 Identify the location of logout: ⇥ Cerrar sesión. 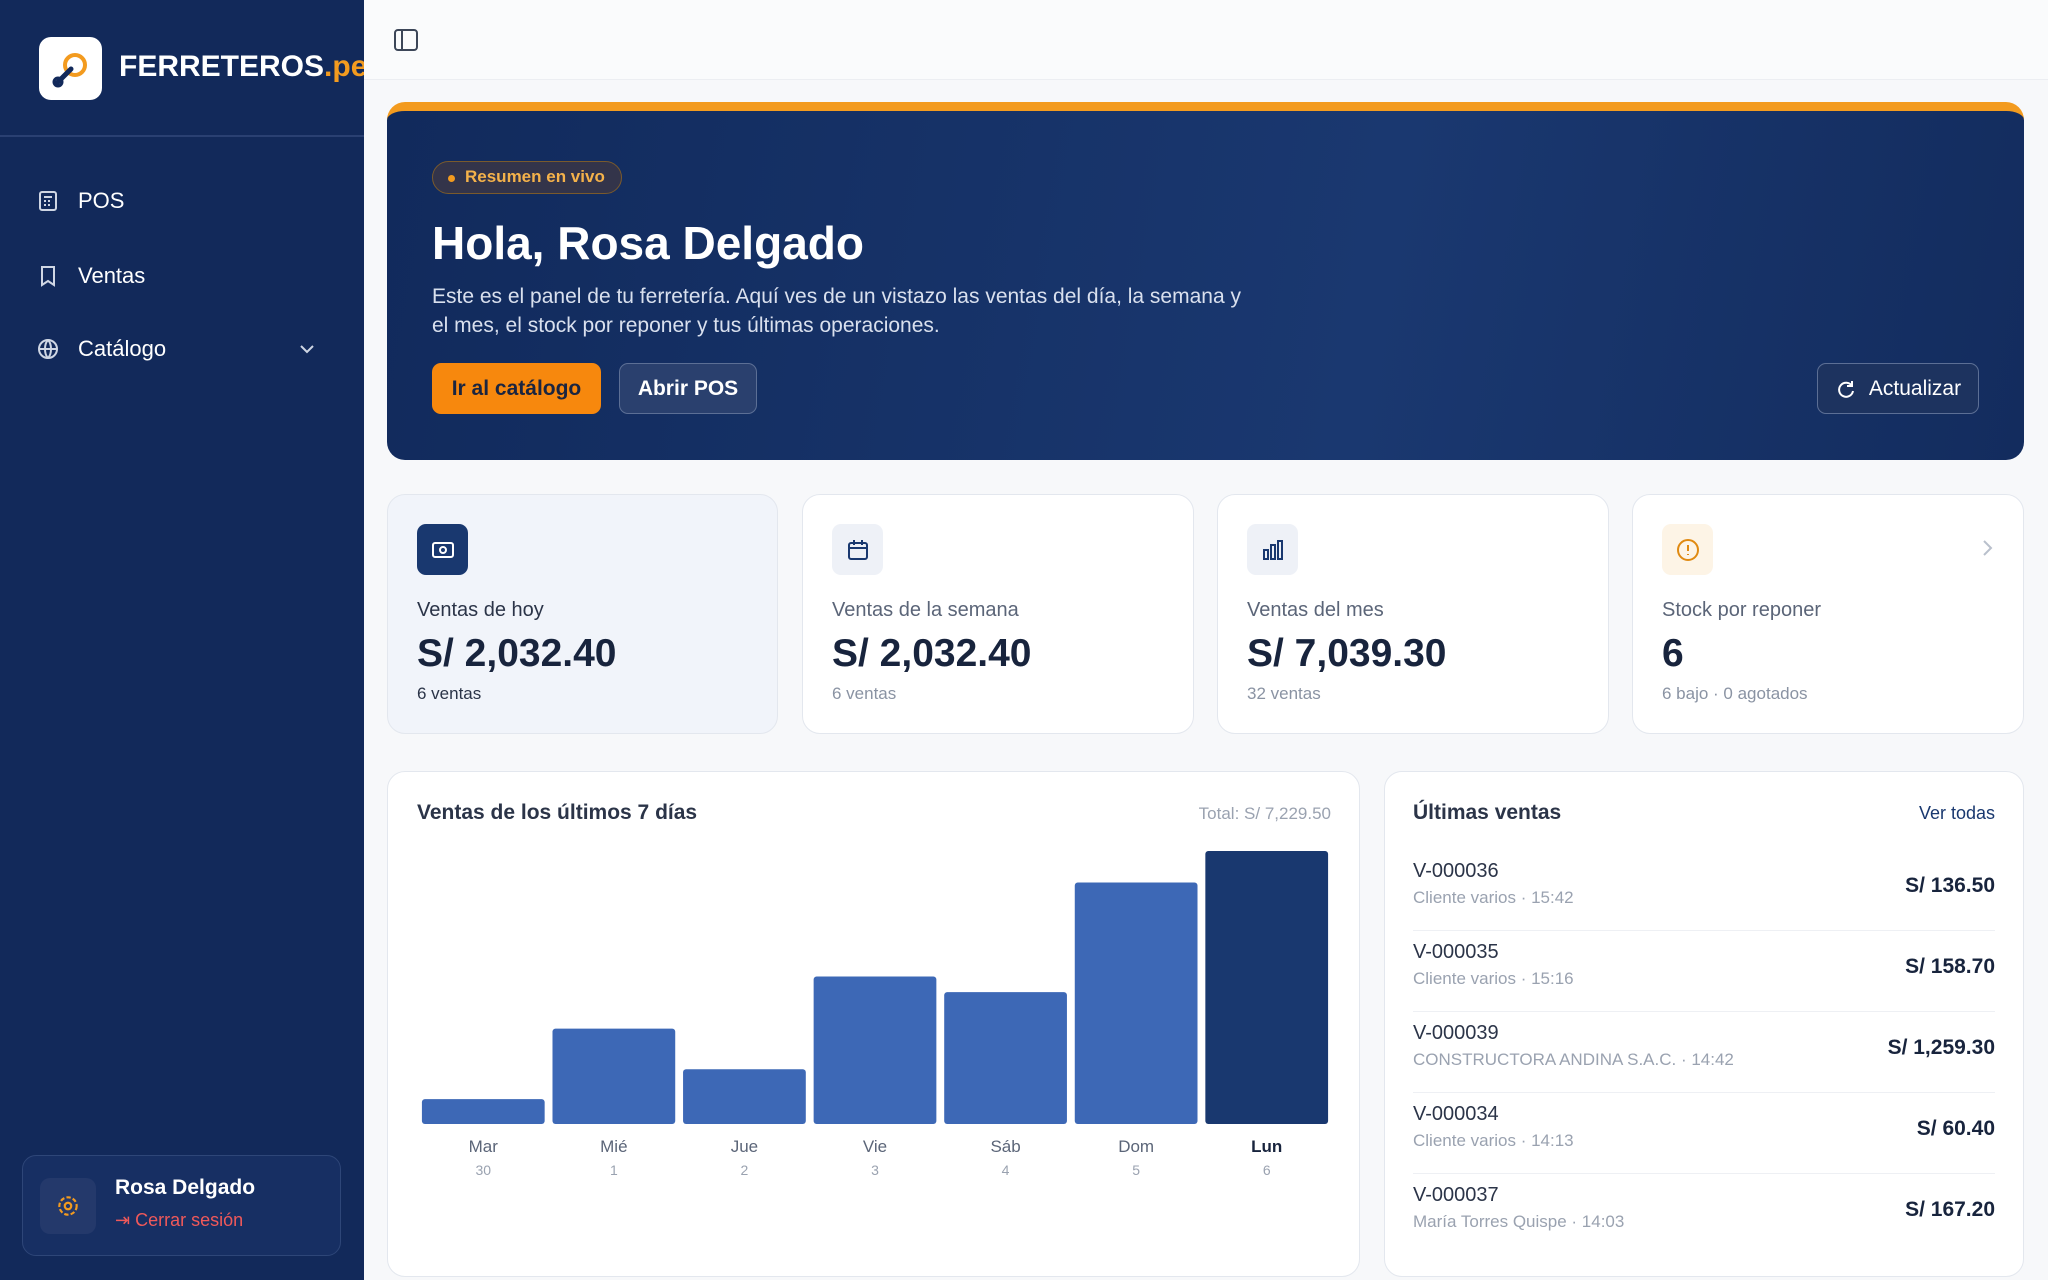
(179, 1220).